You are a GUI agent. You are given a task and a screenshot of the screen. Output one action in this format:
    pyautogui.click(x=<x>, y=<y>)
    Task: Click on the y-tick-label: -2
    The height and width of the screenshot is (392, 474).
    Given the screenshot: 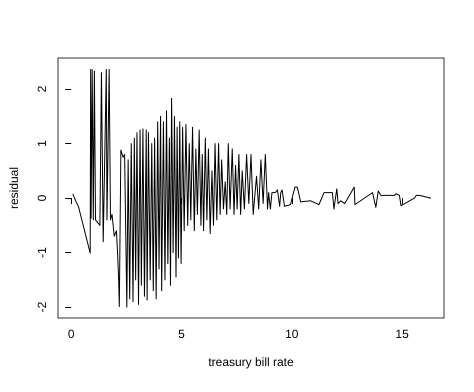 What is the action you would take?
    pyautogui.click(x=42, y=306)
    